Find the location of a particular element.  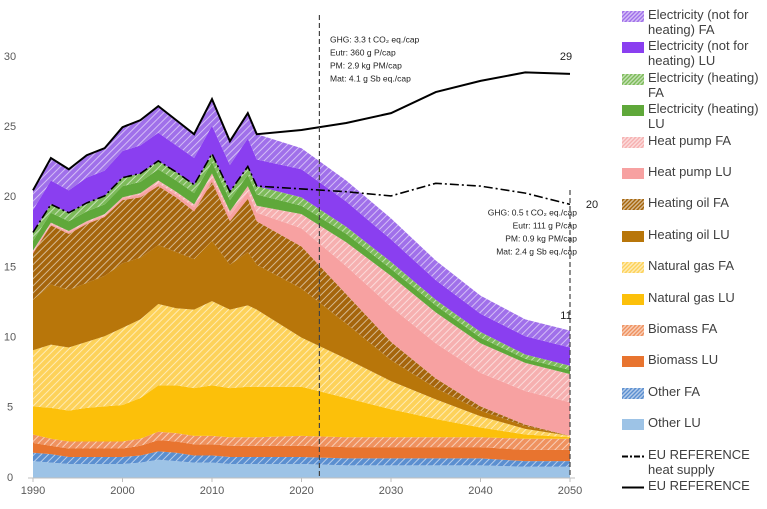

legend-item: Other LU is located at coordinates (692, 430).